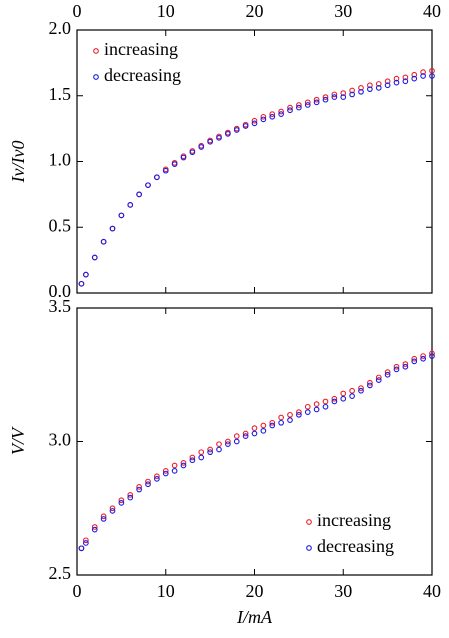 This screenshot has width=449, height=638. I want to click on y-tick-label: 0.5, so click(60, 225).